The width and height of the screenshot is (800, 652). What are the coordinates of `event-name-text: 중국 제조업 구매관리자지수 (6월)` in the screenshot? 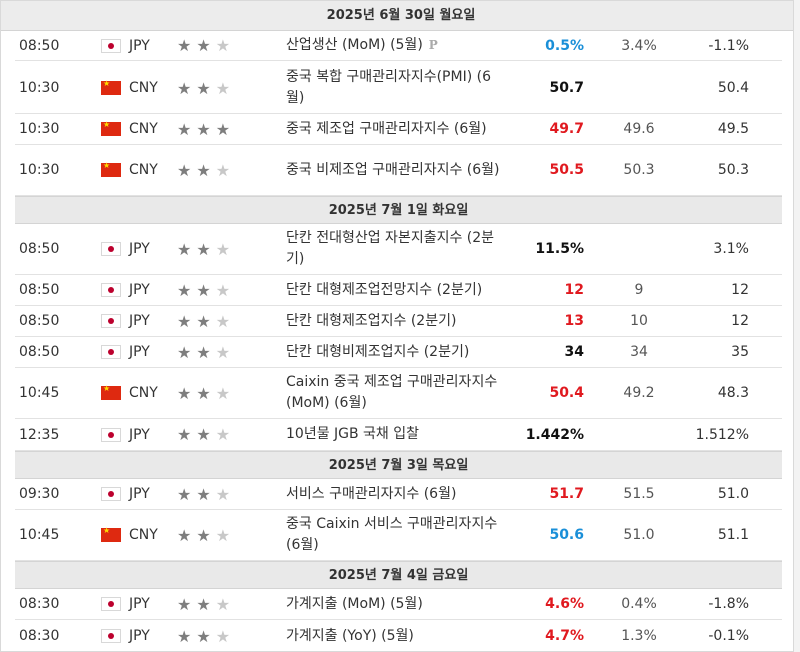 It's located at (386, 128).